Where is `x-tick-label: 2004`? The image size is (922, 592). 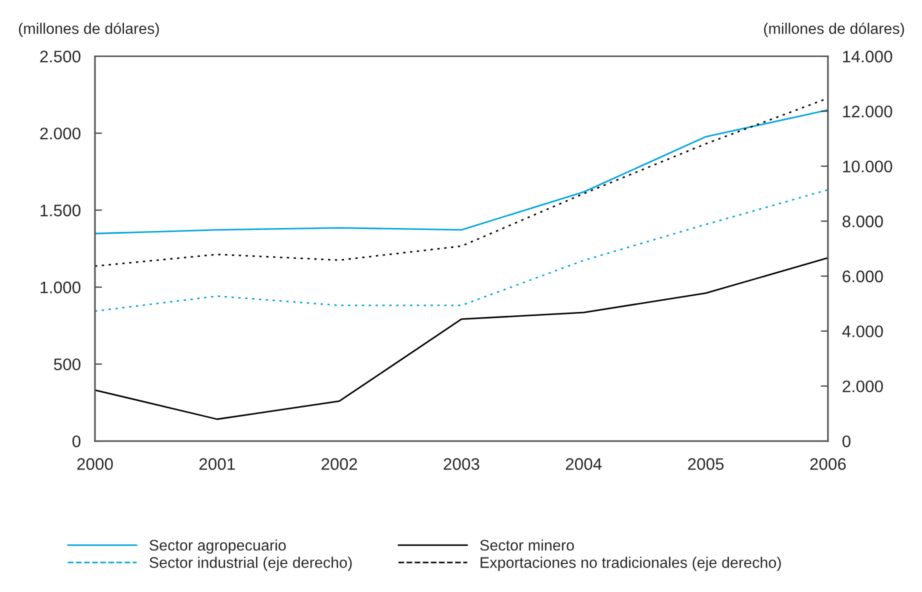 x-tick-label: 2004 is located at coordinates (584, 464).